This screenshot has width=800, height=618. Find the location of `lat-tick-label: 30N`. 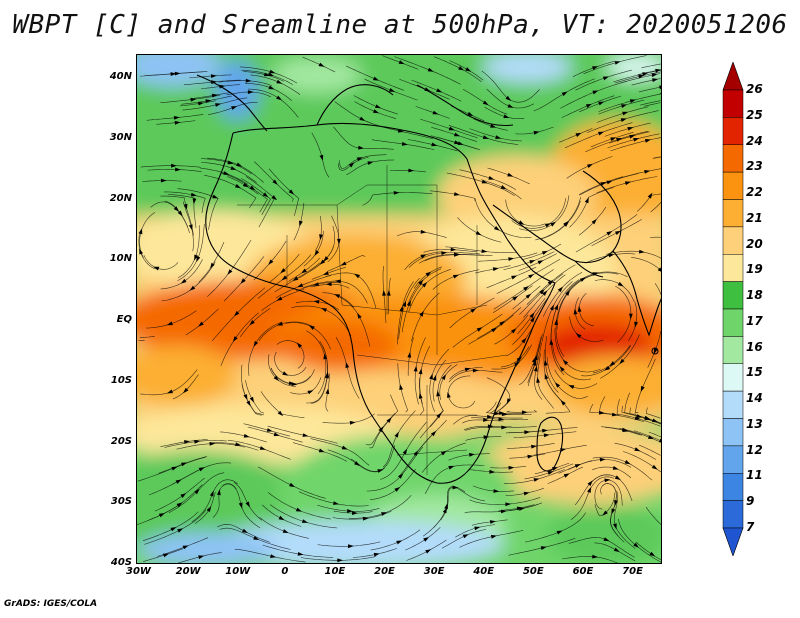

lat-tick-label: 30N is located at coordinates (120, 137).